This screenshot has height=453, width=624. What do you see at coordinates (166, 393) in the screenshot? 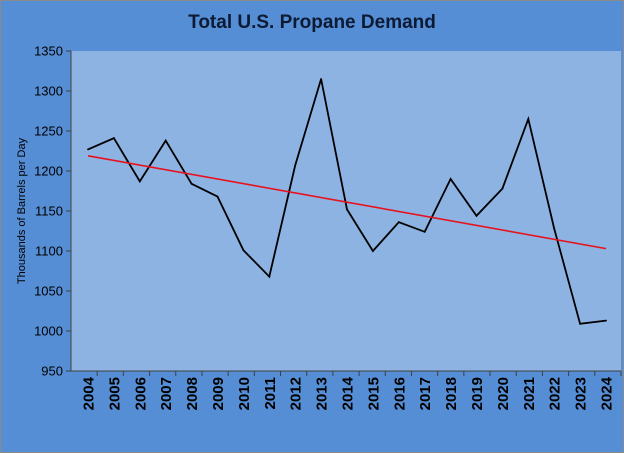
I see `x-tick-label: 2007` at bounding box center [166, 393].